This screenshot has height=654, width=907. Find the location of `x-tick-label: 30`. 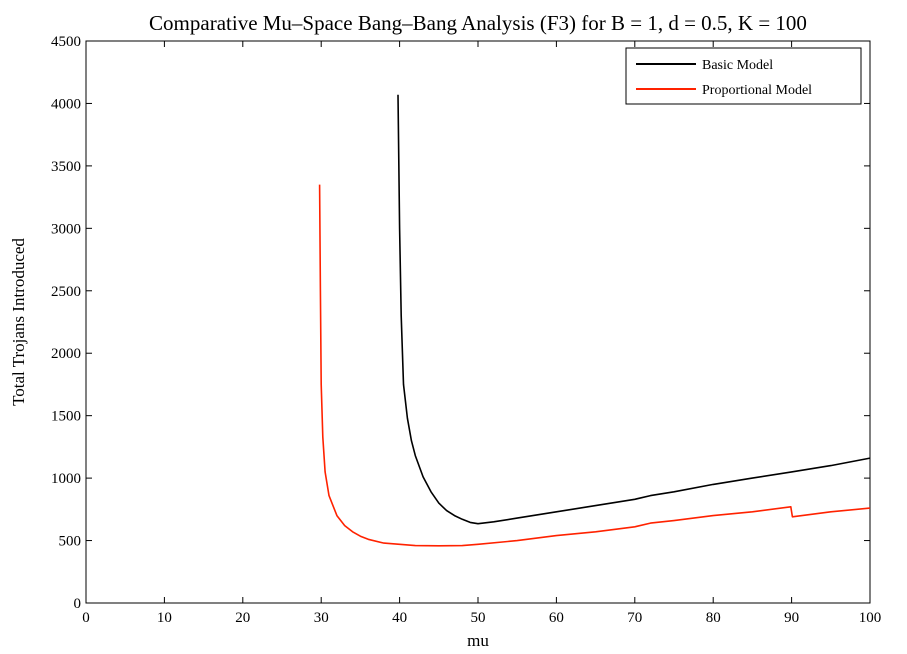

x-tick-label: 30 is located at coordinates (321, 618).